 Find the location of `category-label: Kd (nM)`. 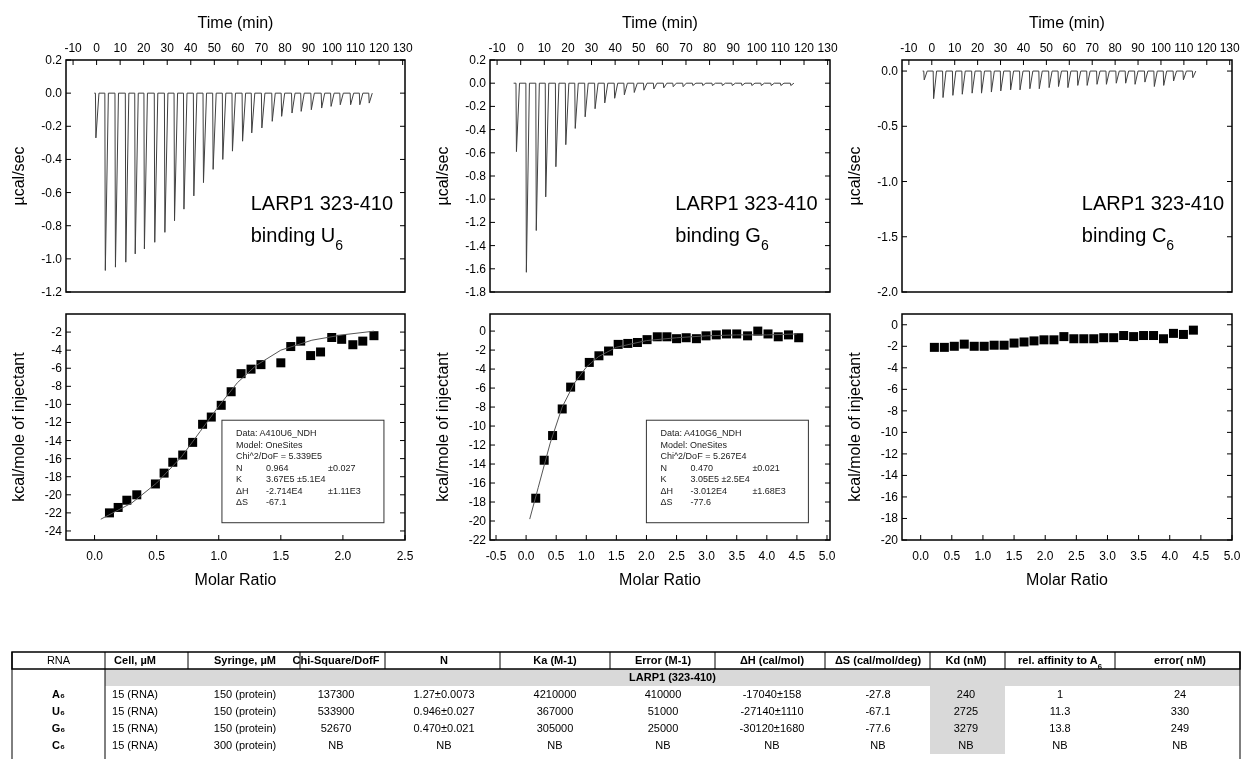

category-label: Kd (nM) is located at coordinates (966, 660).